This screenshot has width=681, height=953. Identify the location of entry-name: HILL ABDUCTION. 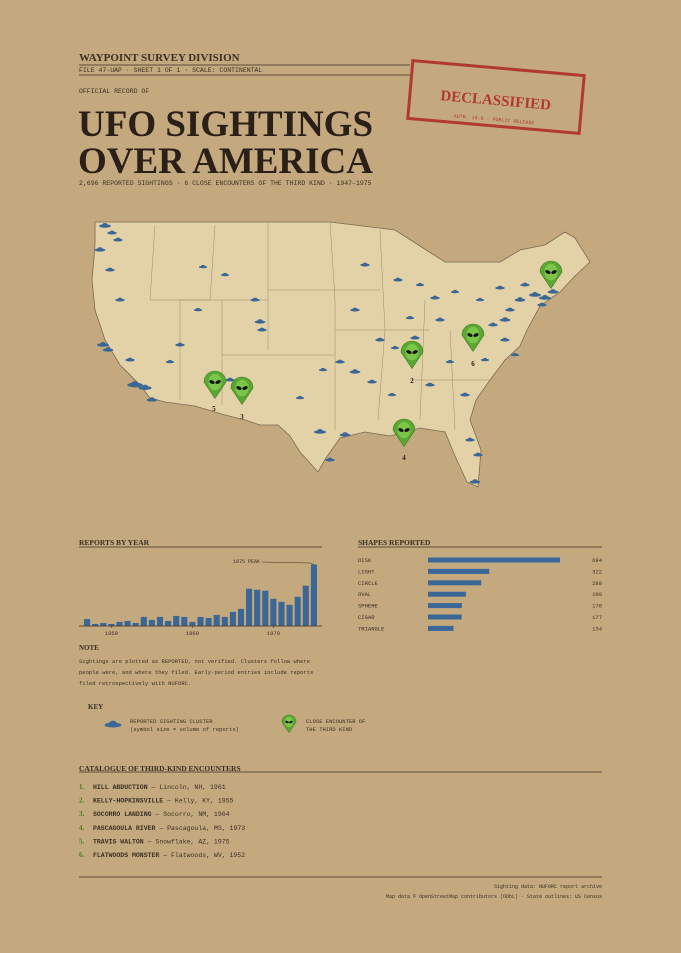
(120, 787).